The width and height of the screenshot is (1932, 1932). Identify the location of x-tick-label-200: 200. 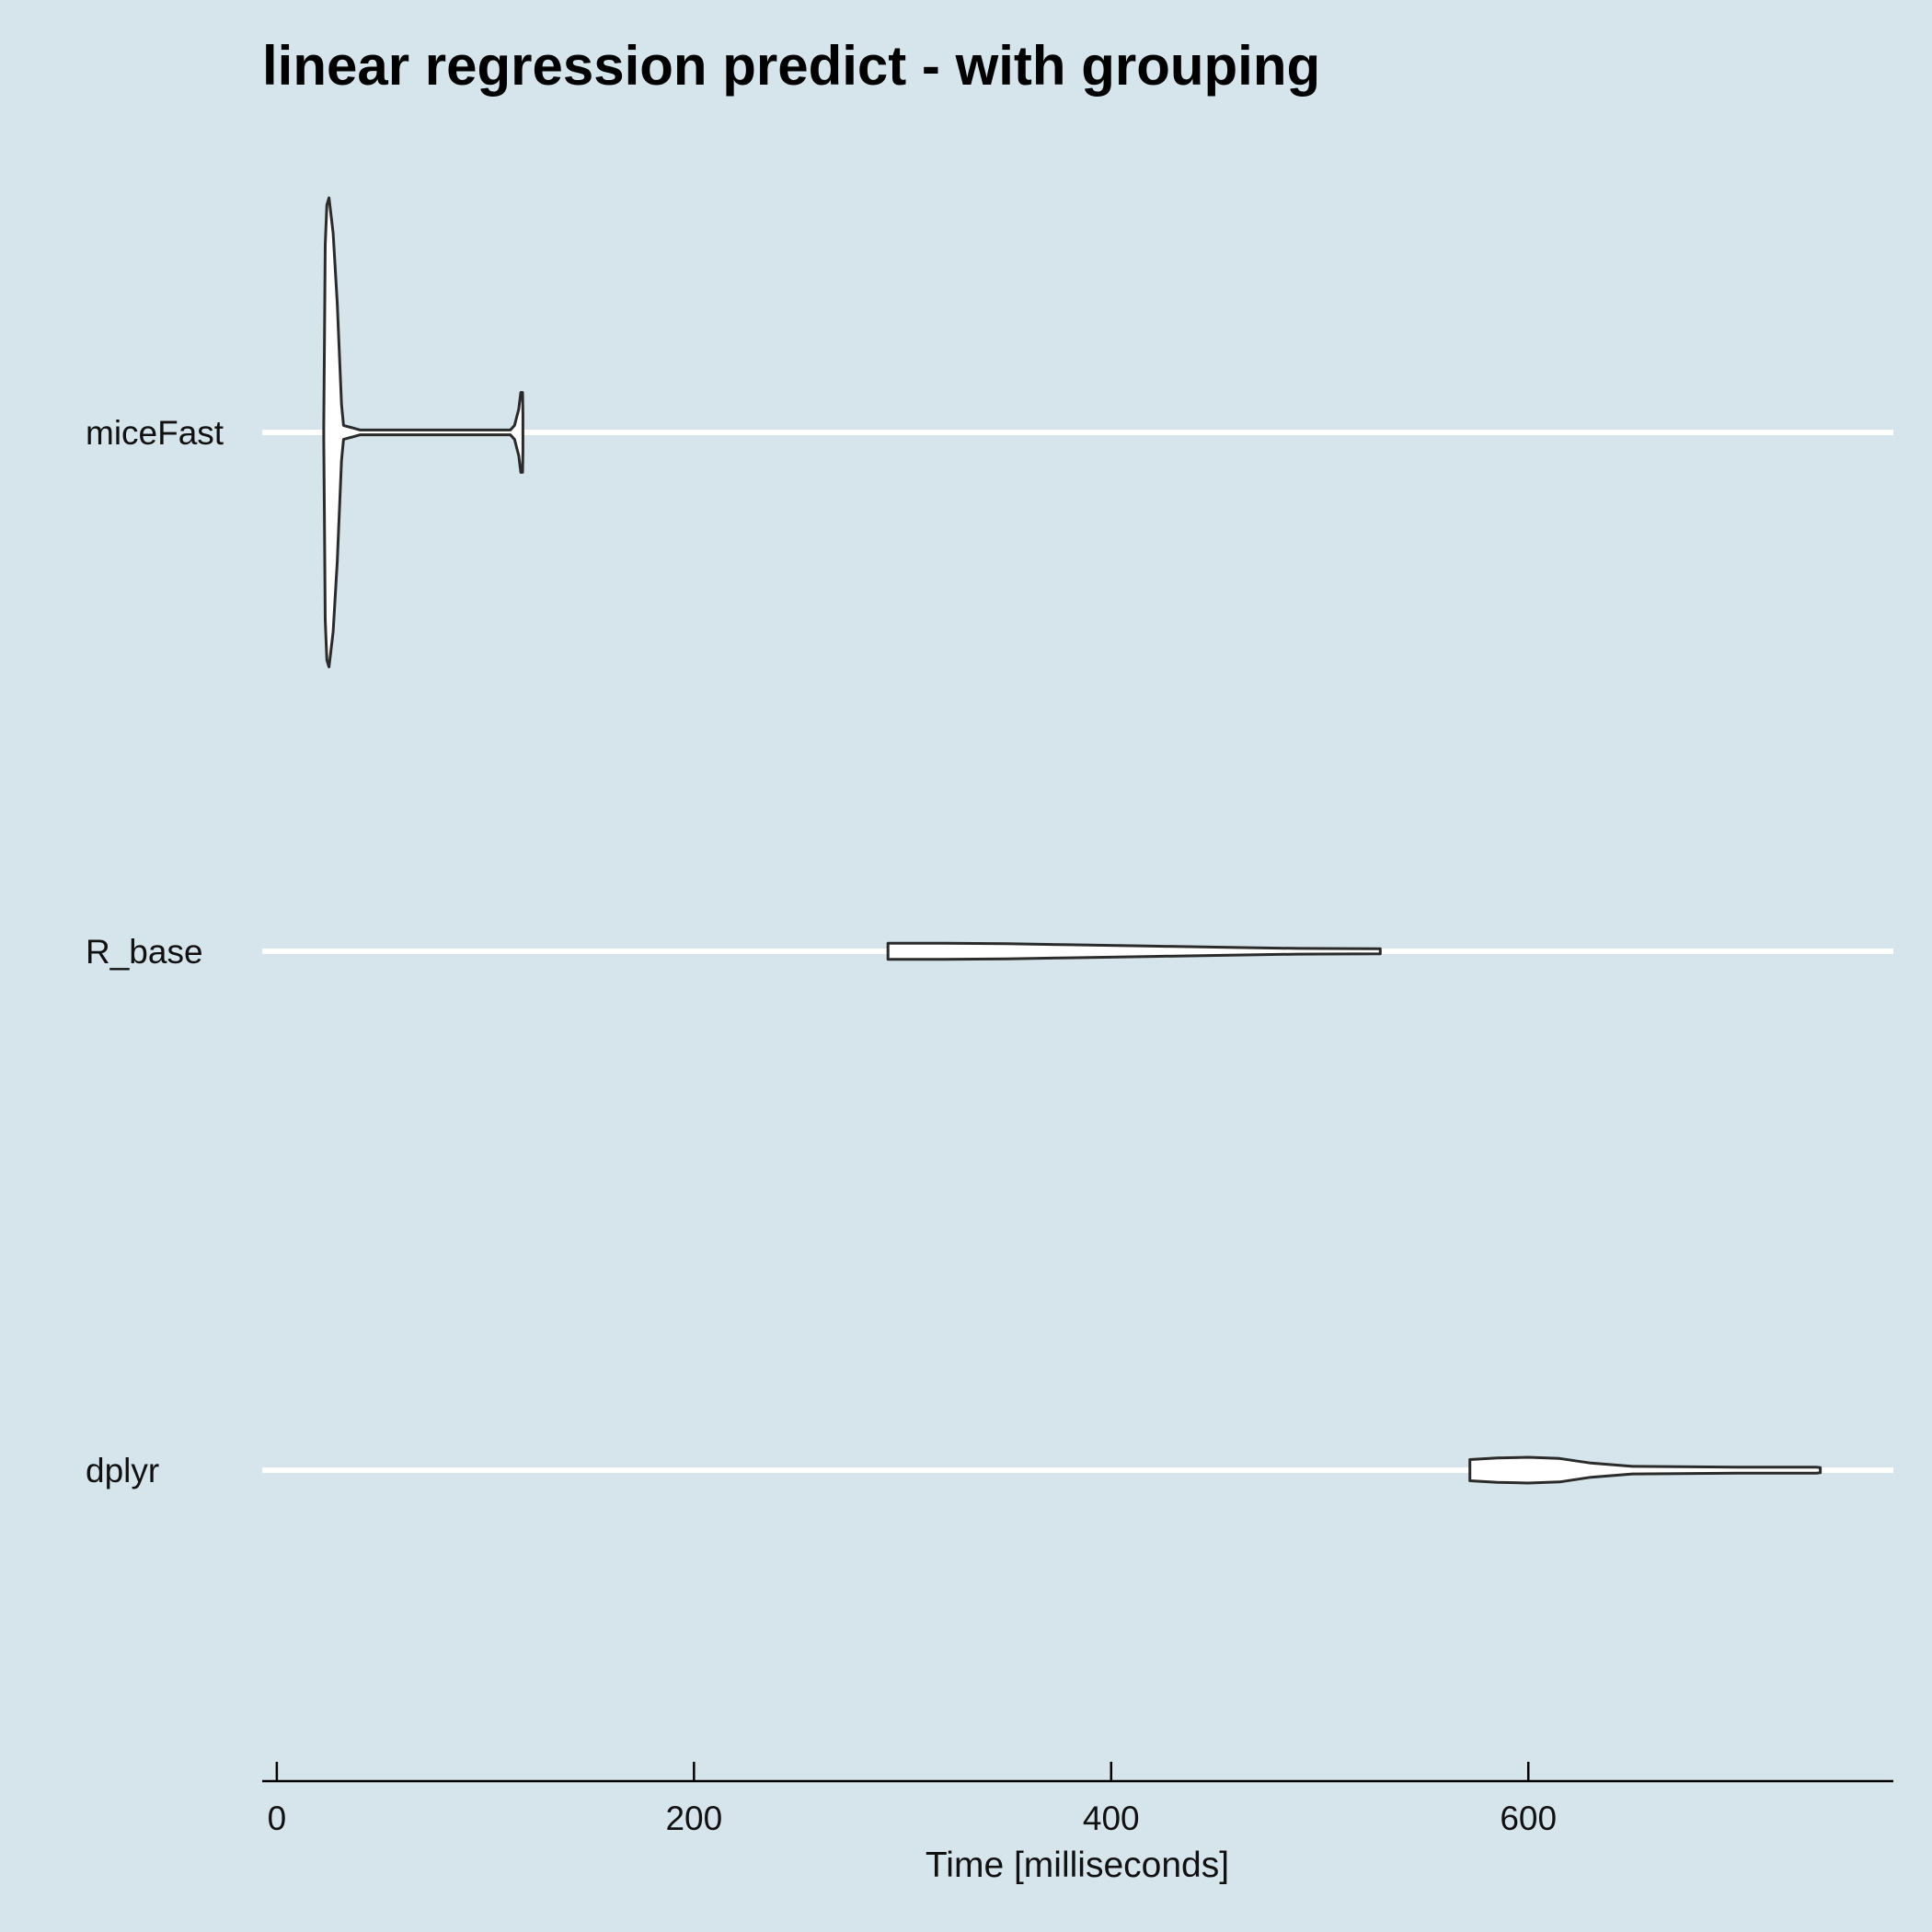
(693, 1818).